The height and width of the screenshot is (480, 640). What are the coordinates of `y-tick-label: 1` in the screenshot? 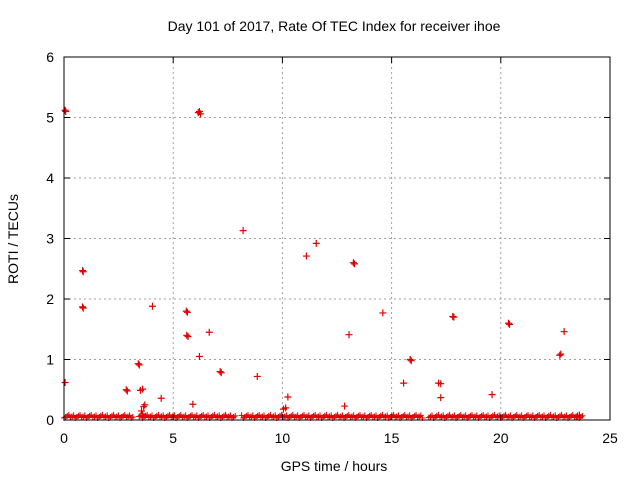 It's located at (50, 360).